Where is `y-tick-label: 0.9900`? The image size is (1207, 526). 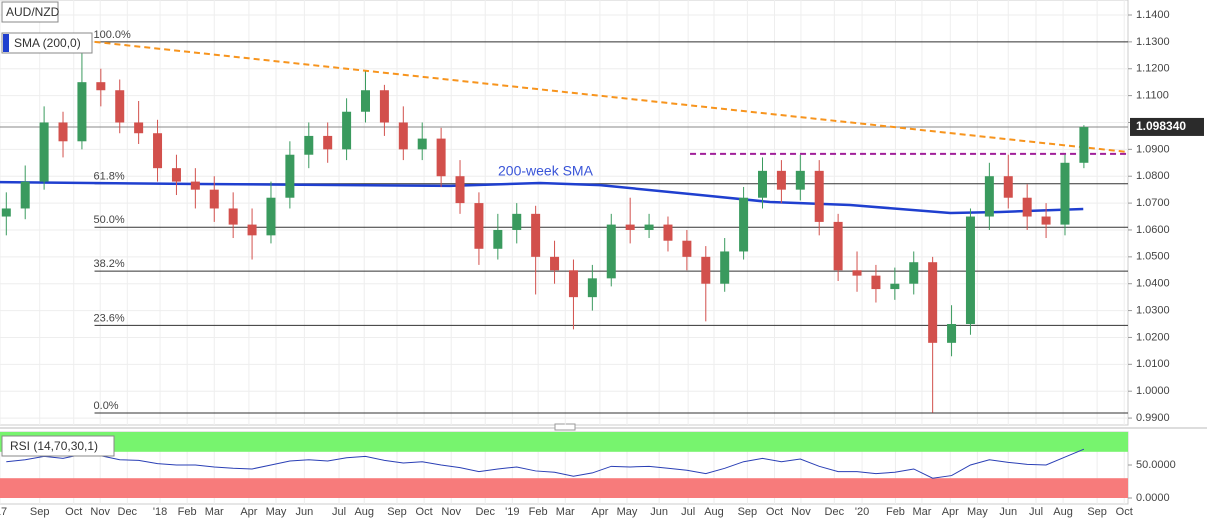
y-tick-label: 0.9900 is located at coordinates (1153, 418).